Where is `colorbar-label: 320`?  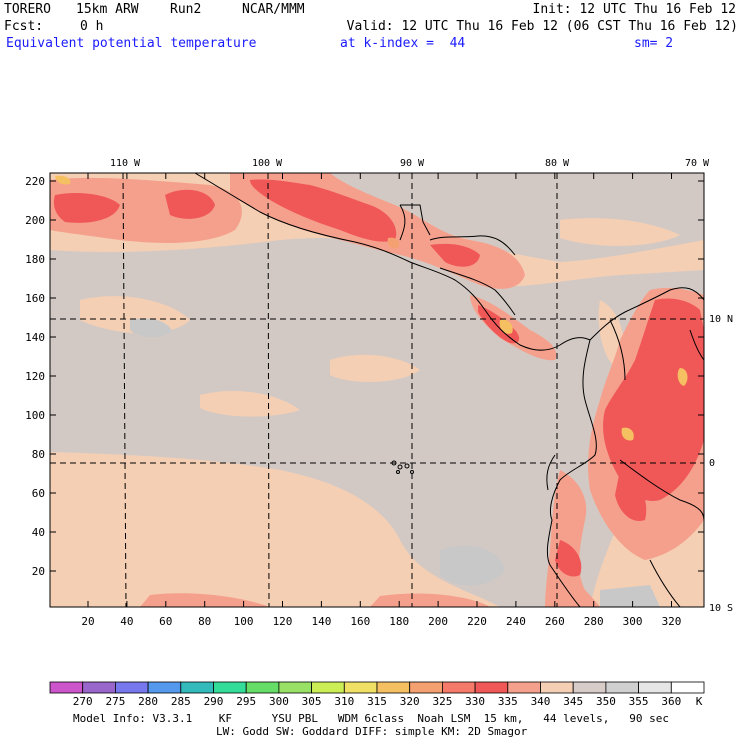 colorbar-label: 320 is located at coordinates (410, 701).